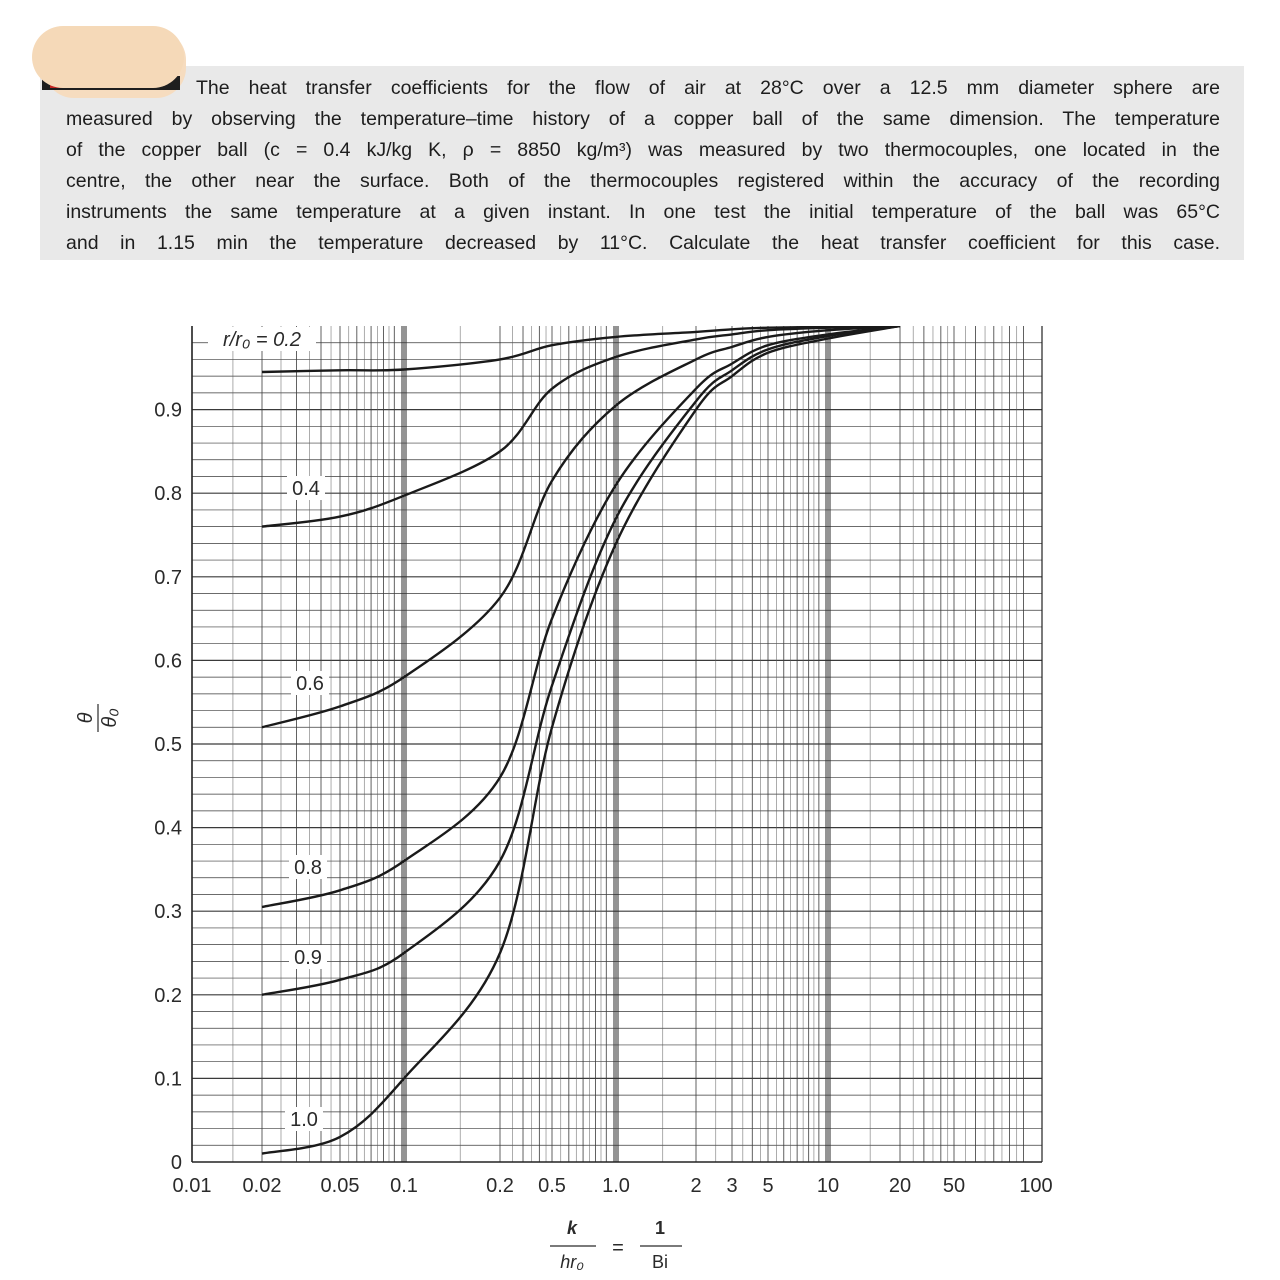 This screenshot has height=1280, width=1280. Describe the element at coordinates (192, 1186) in the screenshot. I see `x-tick-label: 0.01` at that location.